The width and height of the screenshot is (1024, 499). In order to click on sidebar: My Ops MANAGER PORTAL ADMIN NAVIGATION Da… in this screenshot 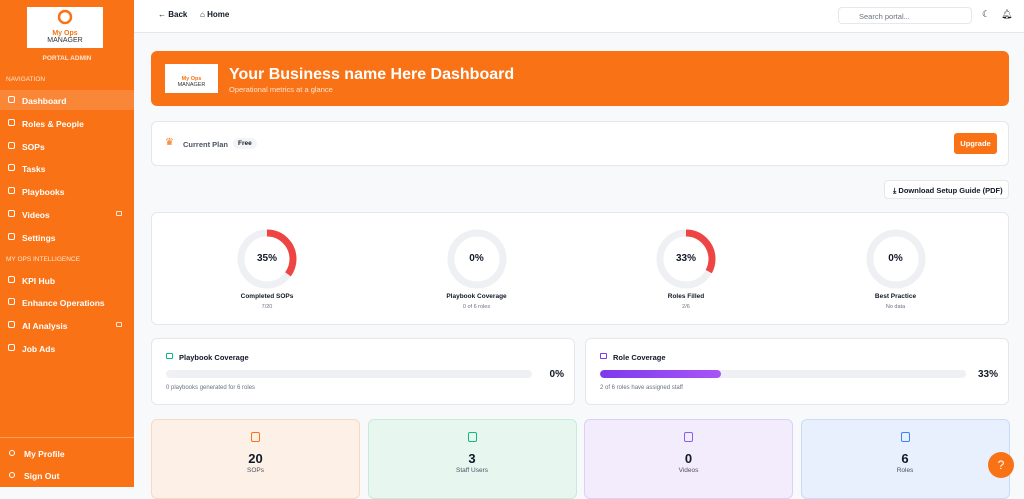, I will do `click(67, 243)`.